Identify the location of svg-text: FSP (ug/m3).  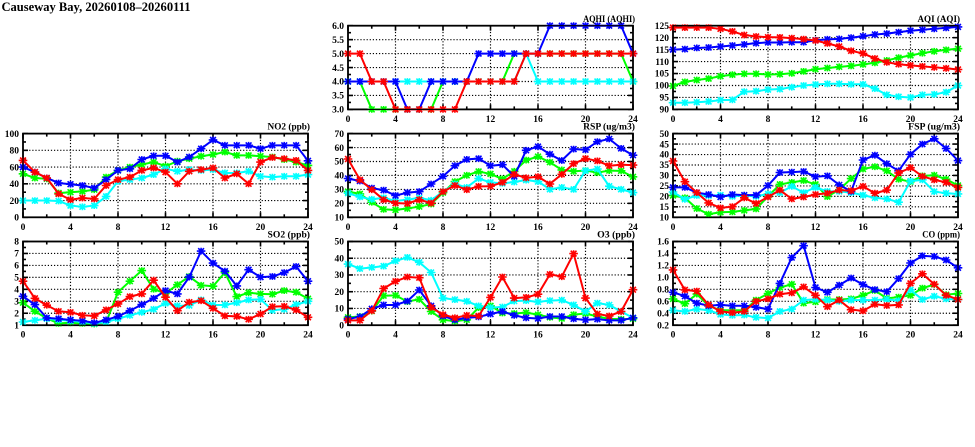
(934, 127).